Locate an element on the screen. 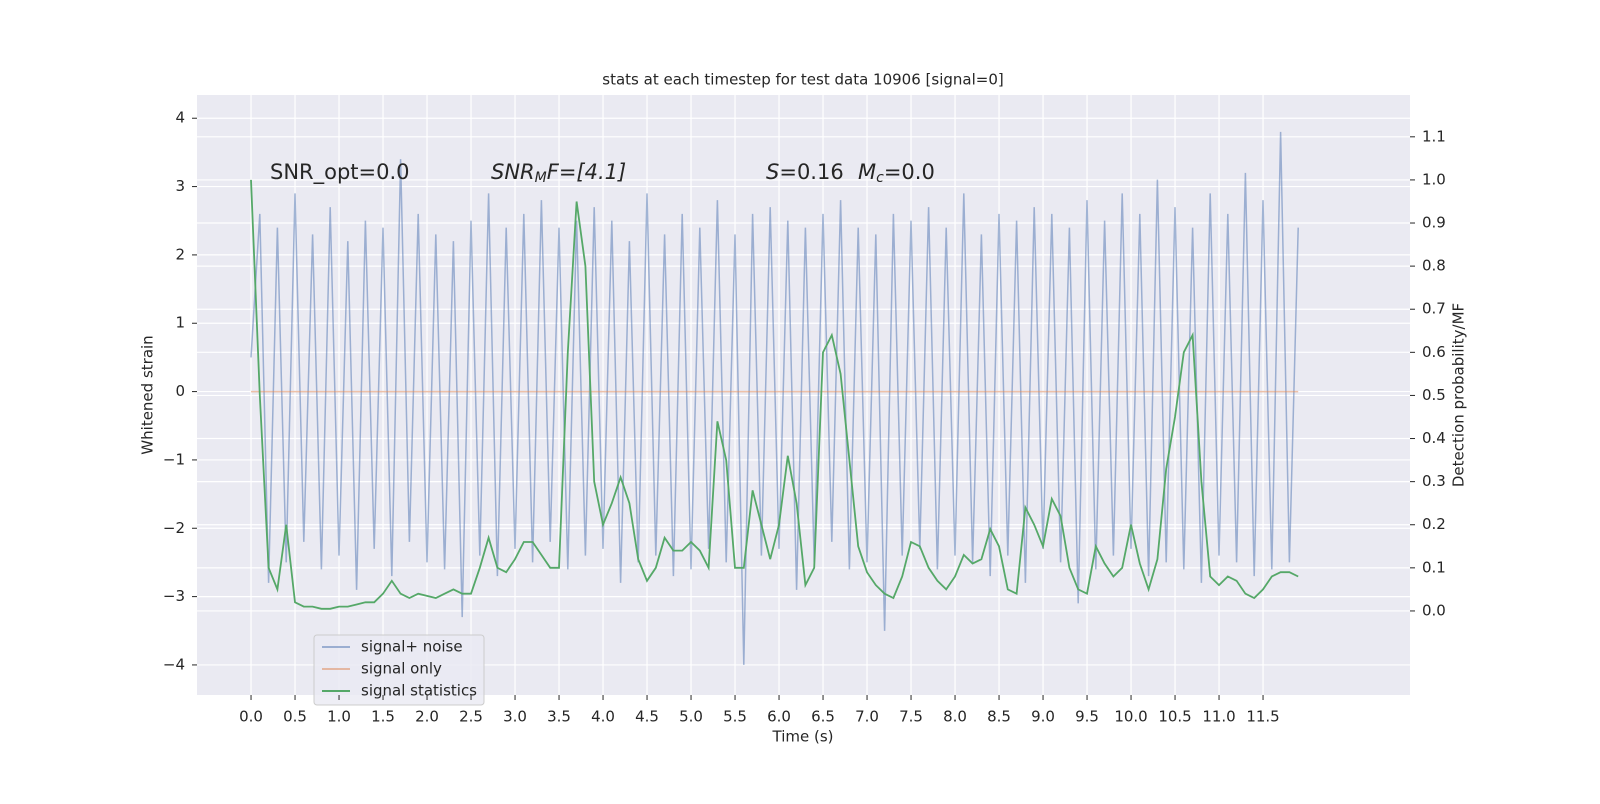  x-tick-label: 8.5 is located at coordinates (999, 717).